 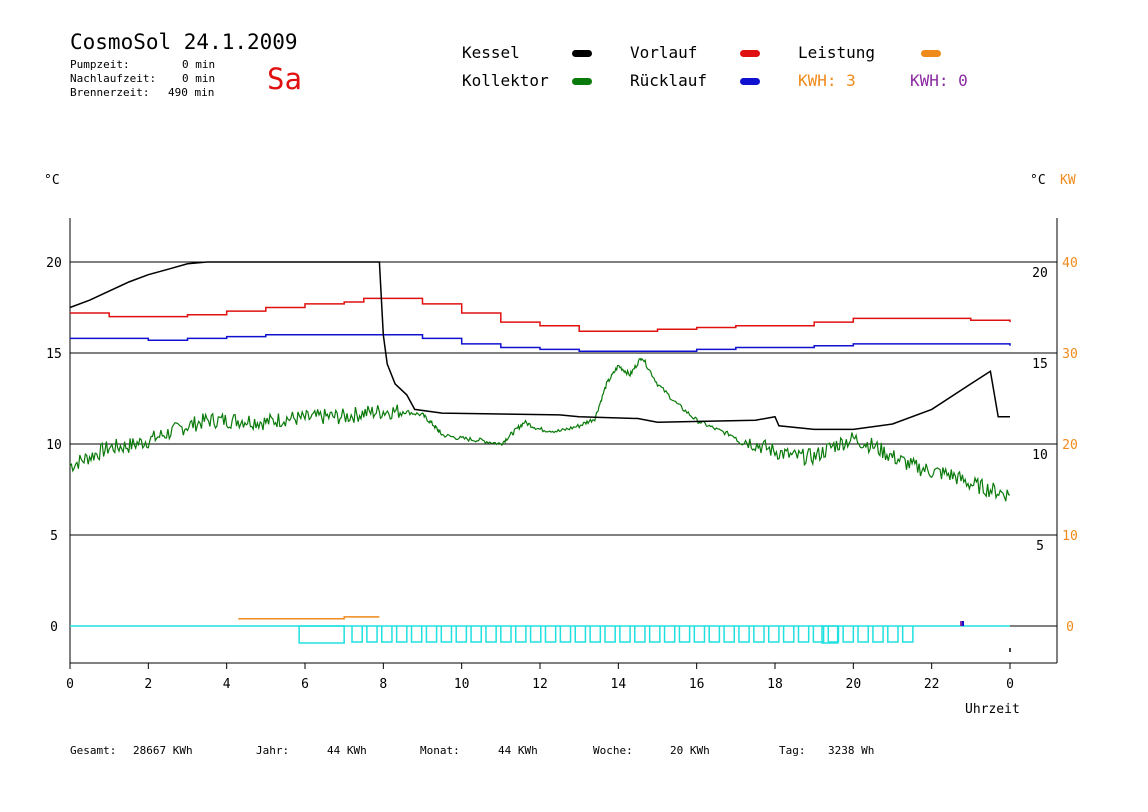 What do you see at coordinates (613, 750) in the screenshot?
I see `woche-label: Woche:` at bounding box center [613, 750].